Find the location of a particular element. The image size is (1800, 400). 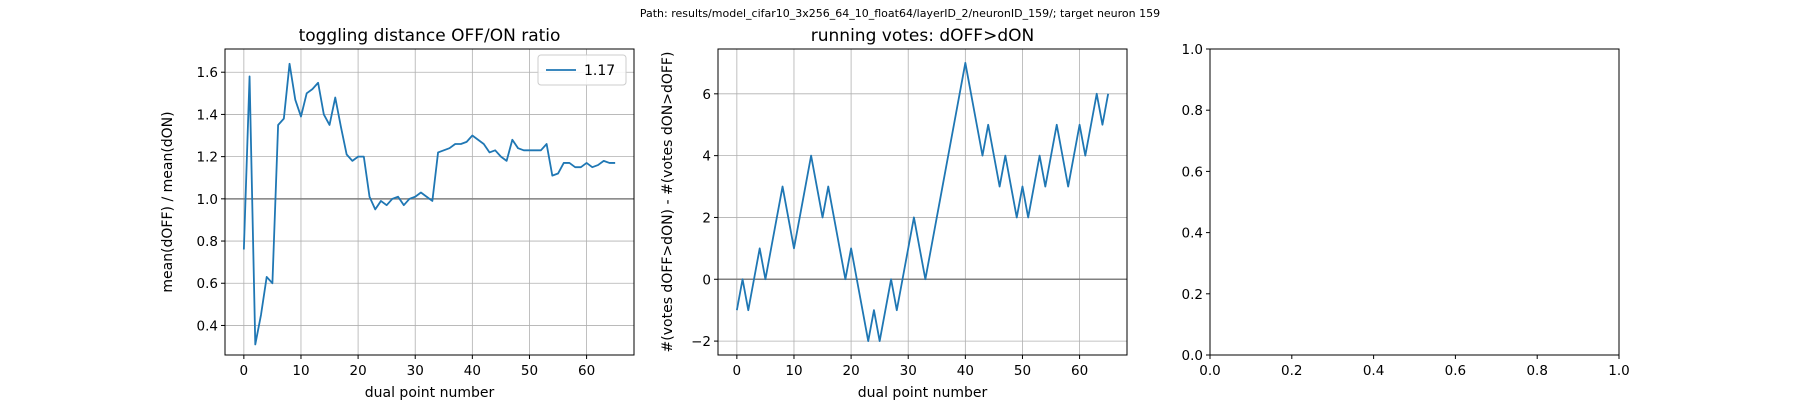

y-tick-label: 2 is located at coordinates (706, 218).